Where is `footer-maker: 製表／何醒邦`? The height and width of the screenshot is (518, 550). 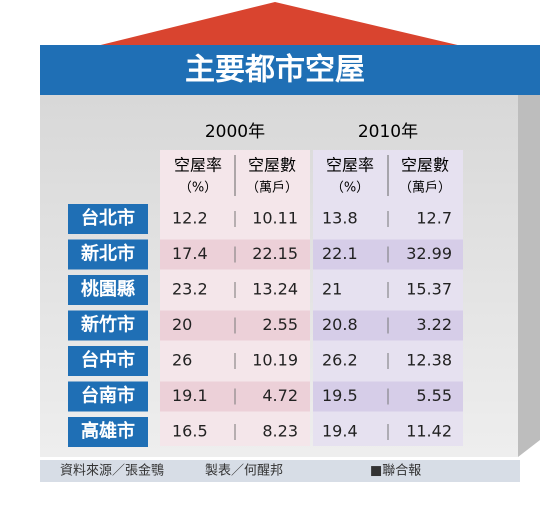
footer-maker: 製表／何醒邦 is located at coordinates (244, 471).